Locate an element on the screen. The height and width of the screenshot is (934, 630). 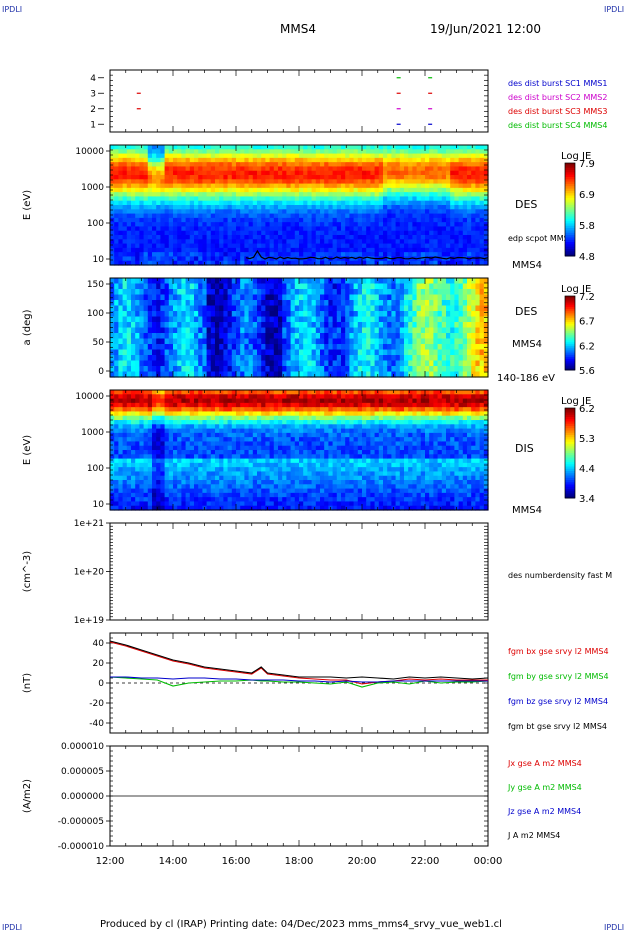
date-title: 19/Jun/2021 12:00 is located at coordinates (486, 29).